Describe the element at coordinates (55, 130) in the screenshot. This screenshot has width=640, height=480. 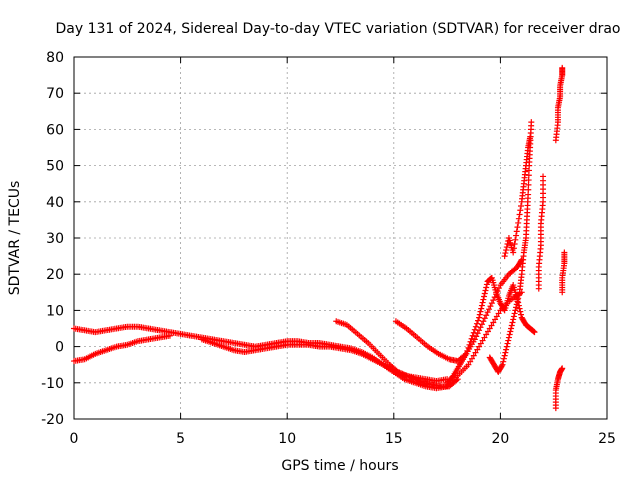
I see `y-tick-label: 60` at that location.